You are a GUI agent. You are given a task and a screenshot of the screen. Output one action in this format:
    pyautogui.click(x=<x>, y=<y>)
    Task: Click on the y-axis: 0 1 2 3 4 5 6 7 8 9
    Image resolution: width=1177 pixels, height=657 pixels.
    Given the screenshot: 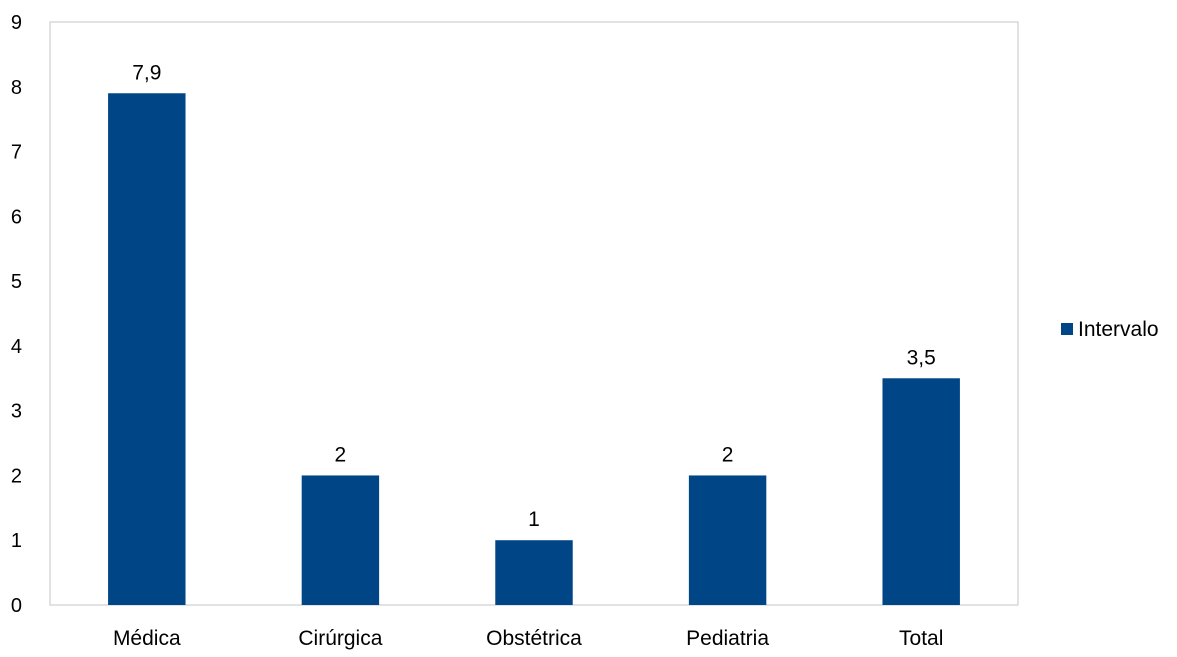 What is the action you would take?
    pyautogui.click(x=16, y=314)
    